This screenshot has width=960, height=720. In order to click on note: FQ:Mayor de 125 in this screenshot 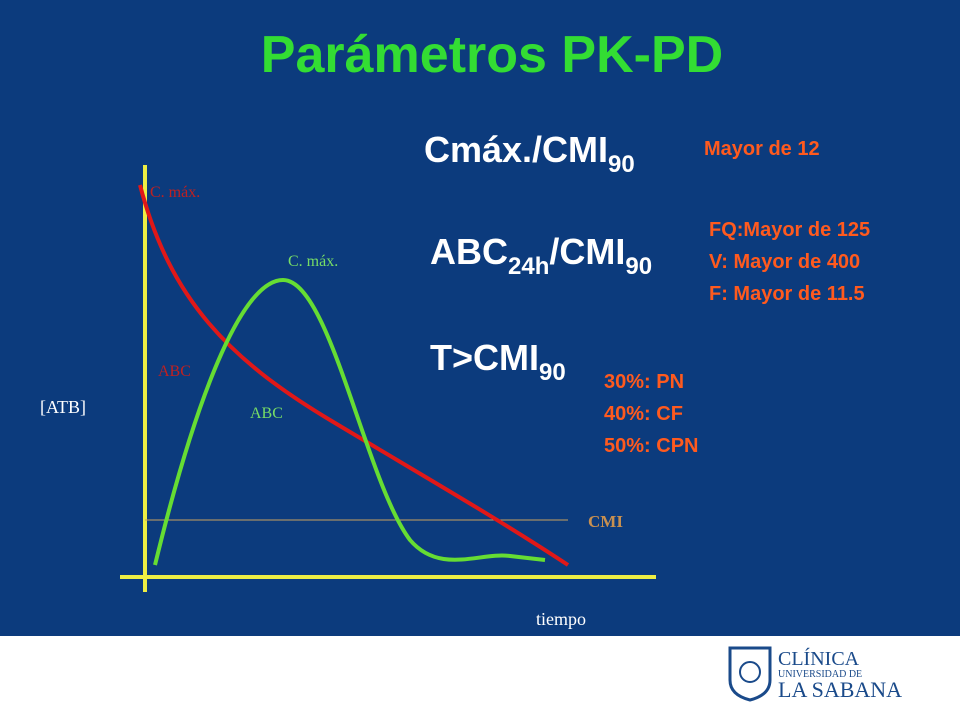, I will do `click(789, 230)`.